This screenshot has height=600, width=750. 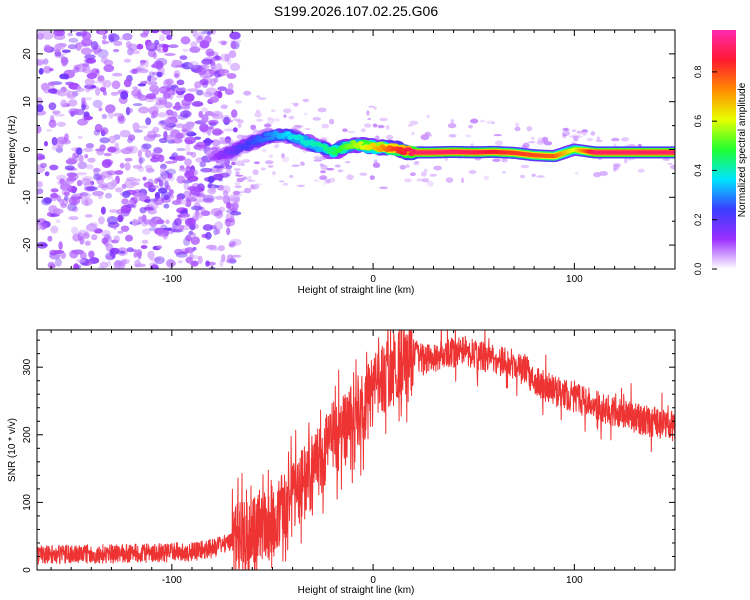 What do you see at coordinates (574, 580) in the screenshot?
I see `x-tick-label: 100` at bounding box center [574, 580].